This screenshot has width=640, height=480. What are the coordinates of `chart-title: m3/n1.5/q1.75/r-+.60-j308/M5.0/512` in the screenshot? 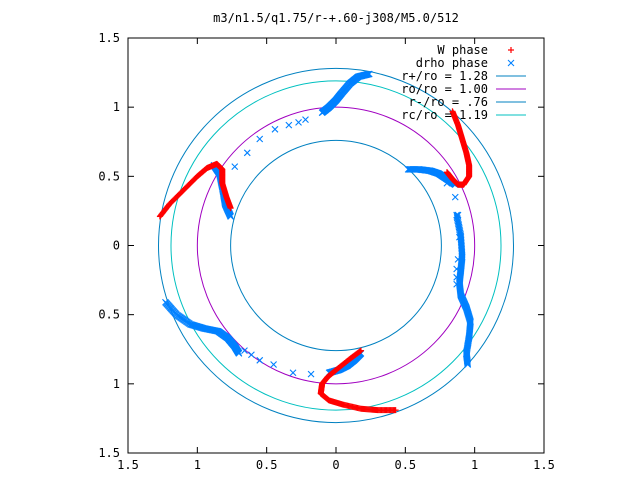 It's located at (336, 18).